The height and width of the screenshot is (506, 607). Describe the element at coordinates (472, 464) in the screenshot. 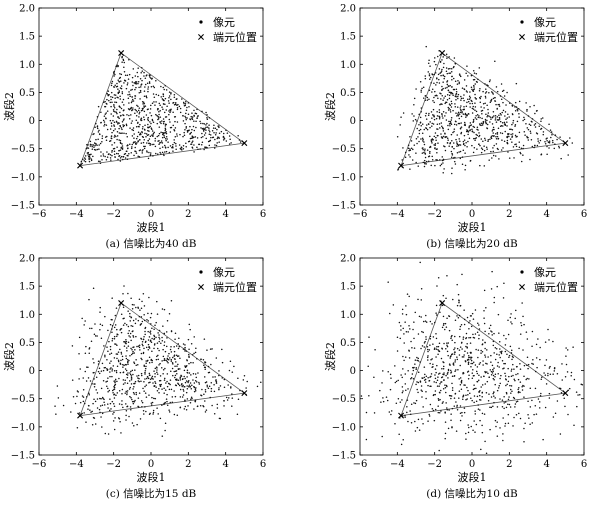

I see `x-tick-label: 0` at that location.